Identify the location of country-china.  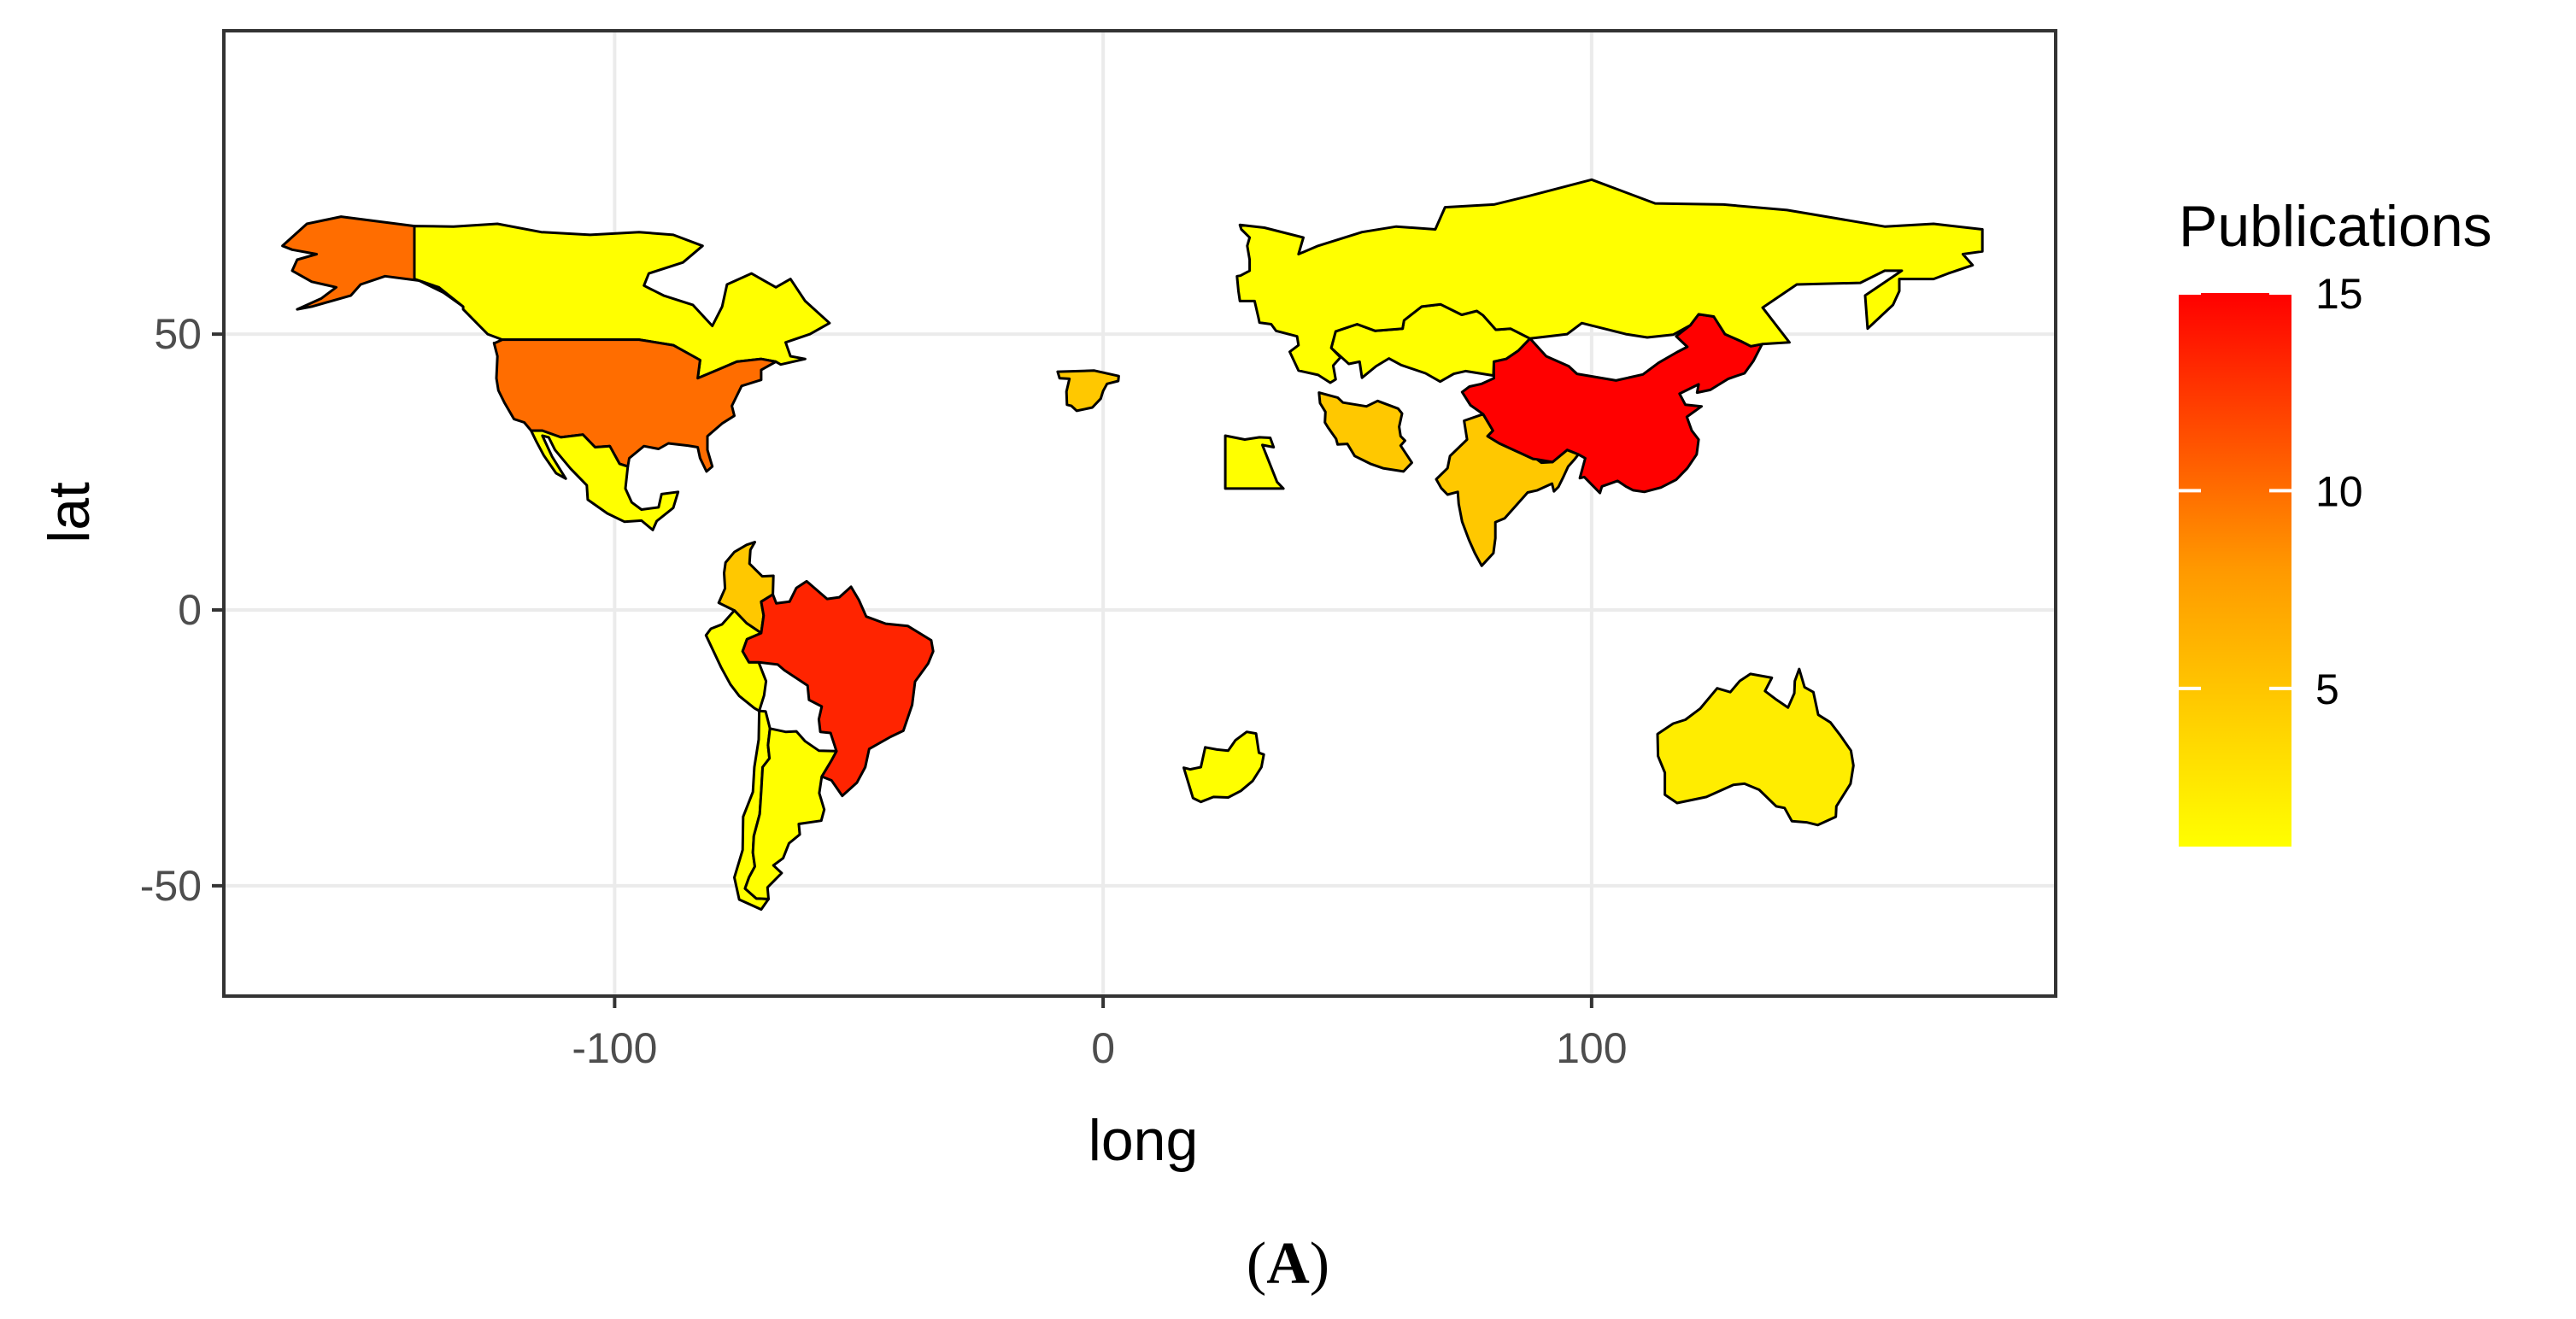
(1611, 404).